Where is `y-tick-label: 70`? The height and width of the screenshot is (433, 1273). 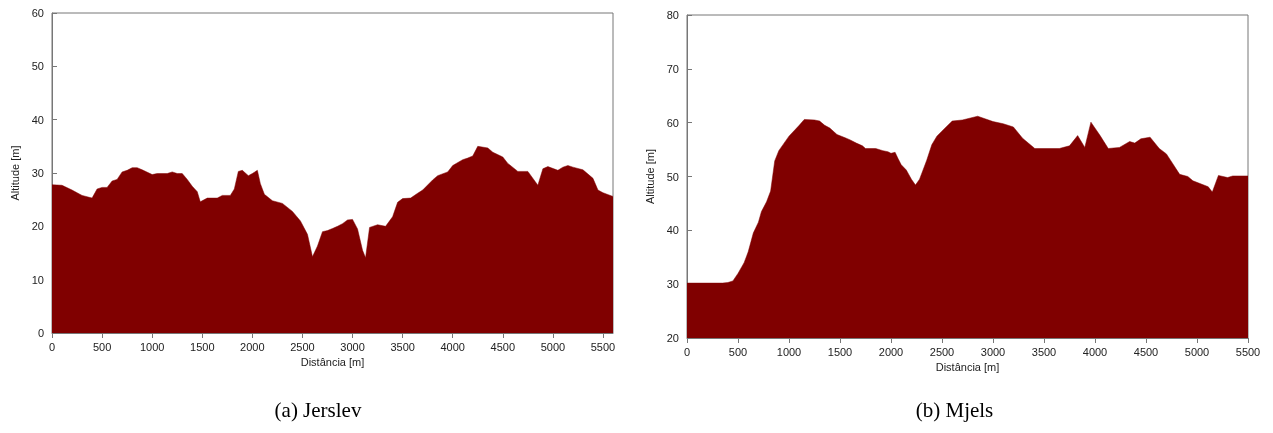 y-tick-label: 70 is located at coordinates (672, 68).